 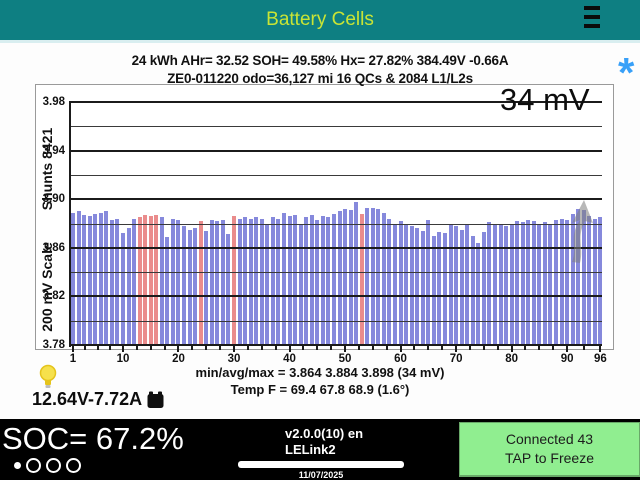 I want to click on y-axis-label-scale: 200 mV Scale, so click(x=47, y=287).